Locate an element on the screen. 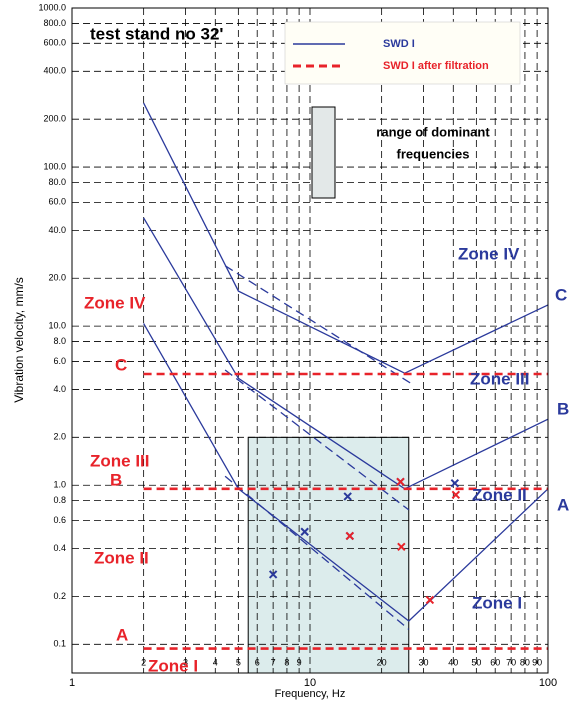 The image size is (574, 702). x-tick-label: 6 is located at coordinates (257, 662).